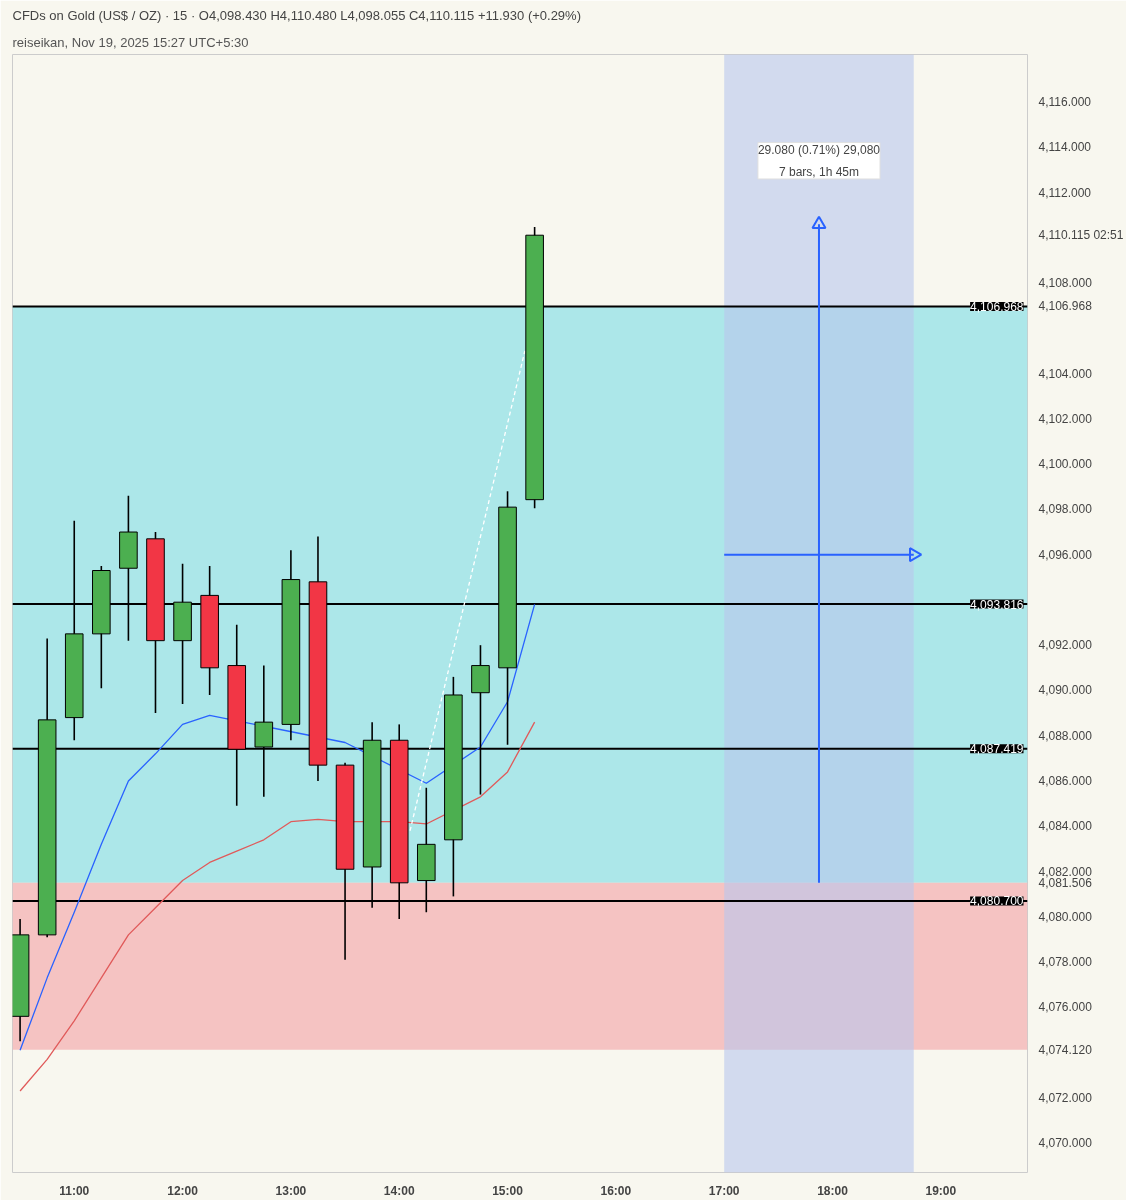 The width and height of the screenshot is (1126, 1200). I want to click on ref-line-label: 4,106.968, so click(997, 306).